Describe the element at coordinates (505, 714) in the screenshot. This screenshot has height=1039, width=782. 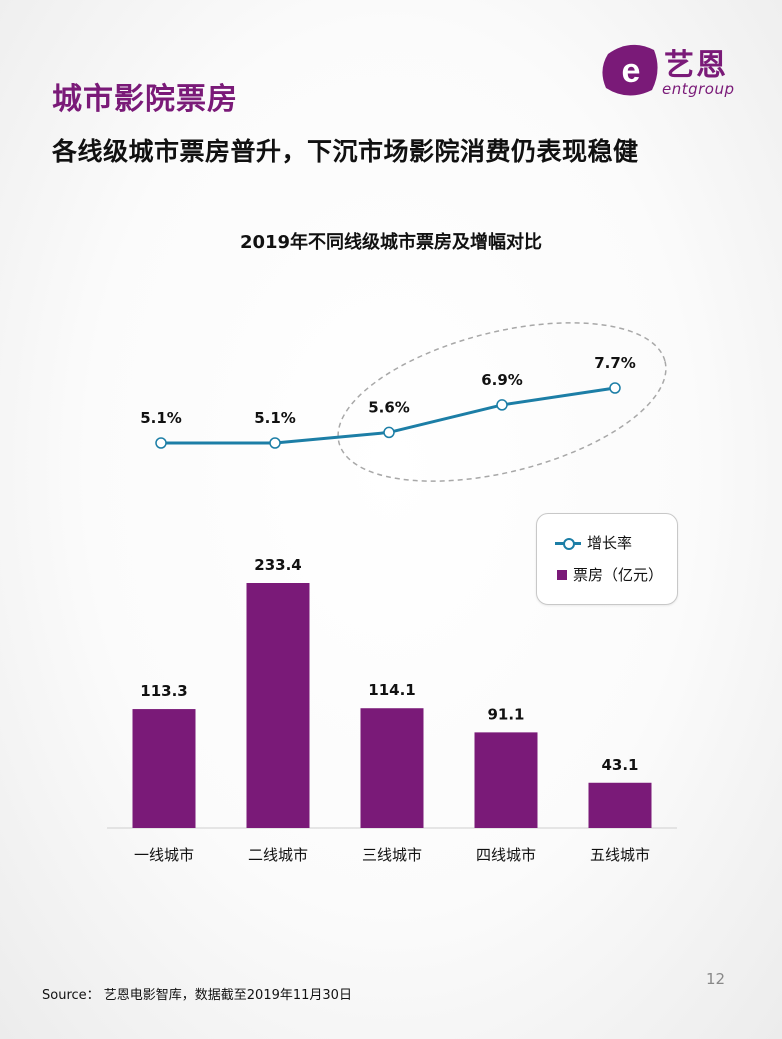
I see `bar-value-label-4: 91.1` at that location.